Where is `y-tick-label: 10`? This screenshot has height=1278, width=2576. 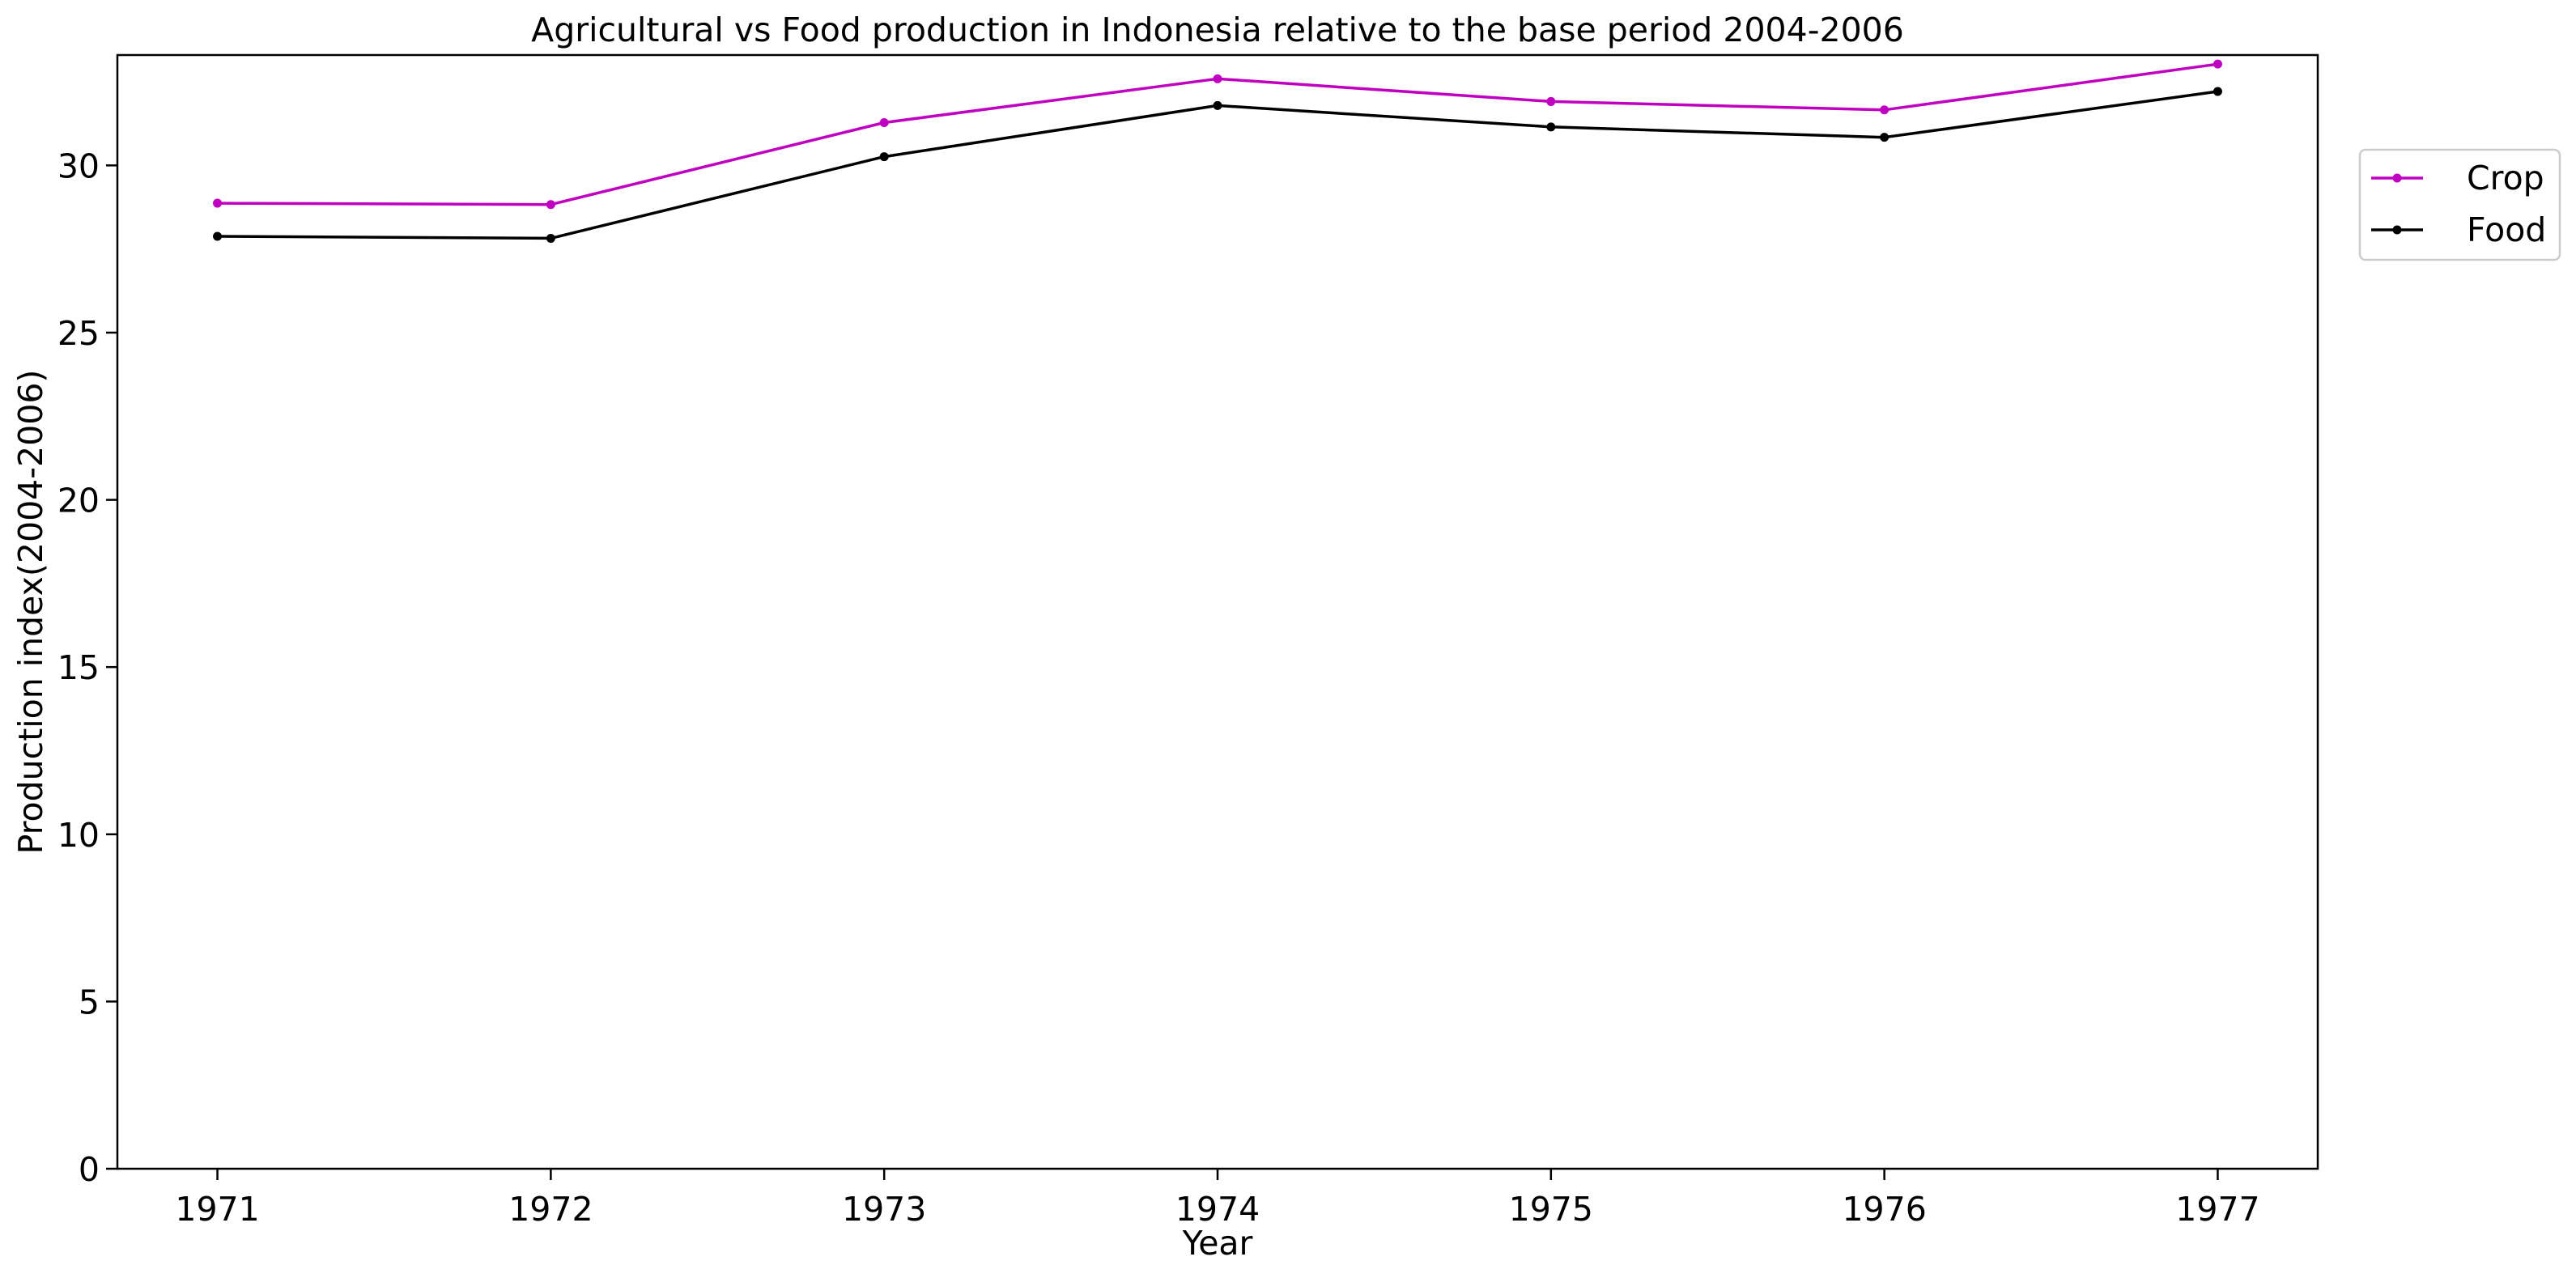
y-tick-label: 10 is located at coordinates (79, 835).